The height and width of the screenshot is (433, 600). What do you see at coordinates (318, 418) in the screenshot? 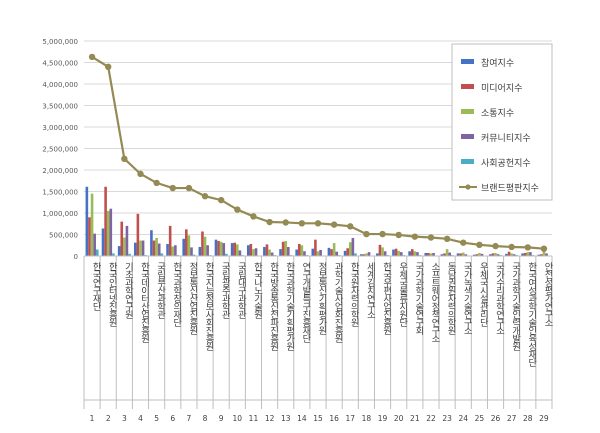
I see `rank-label: 15` at bounding box center [318, 418].